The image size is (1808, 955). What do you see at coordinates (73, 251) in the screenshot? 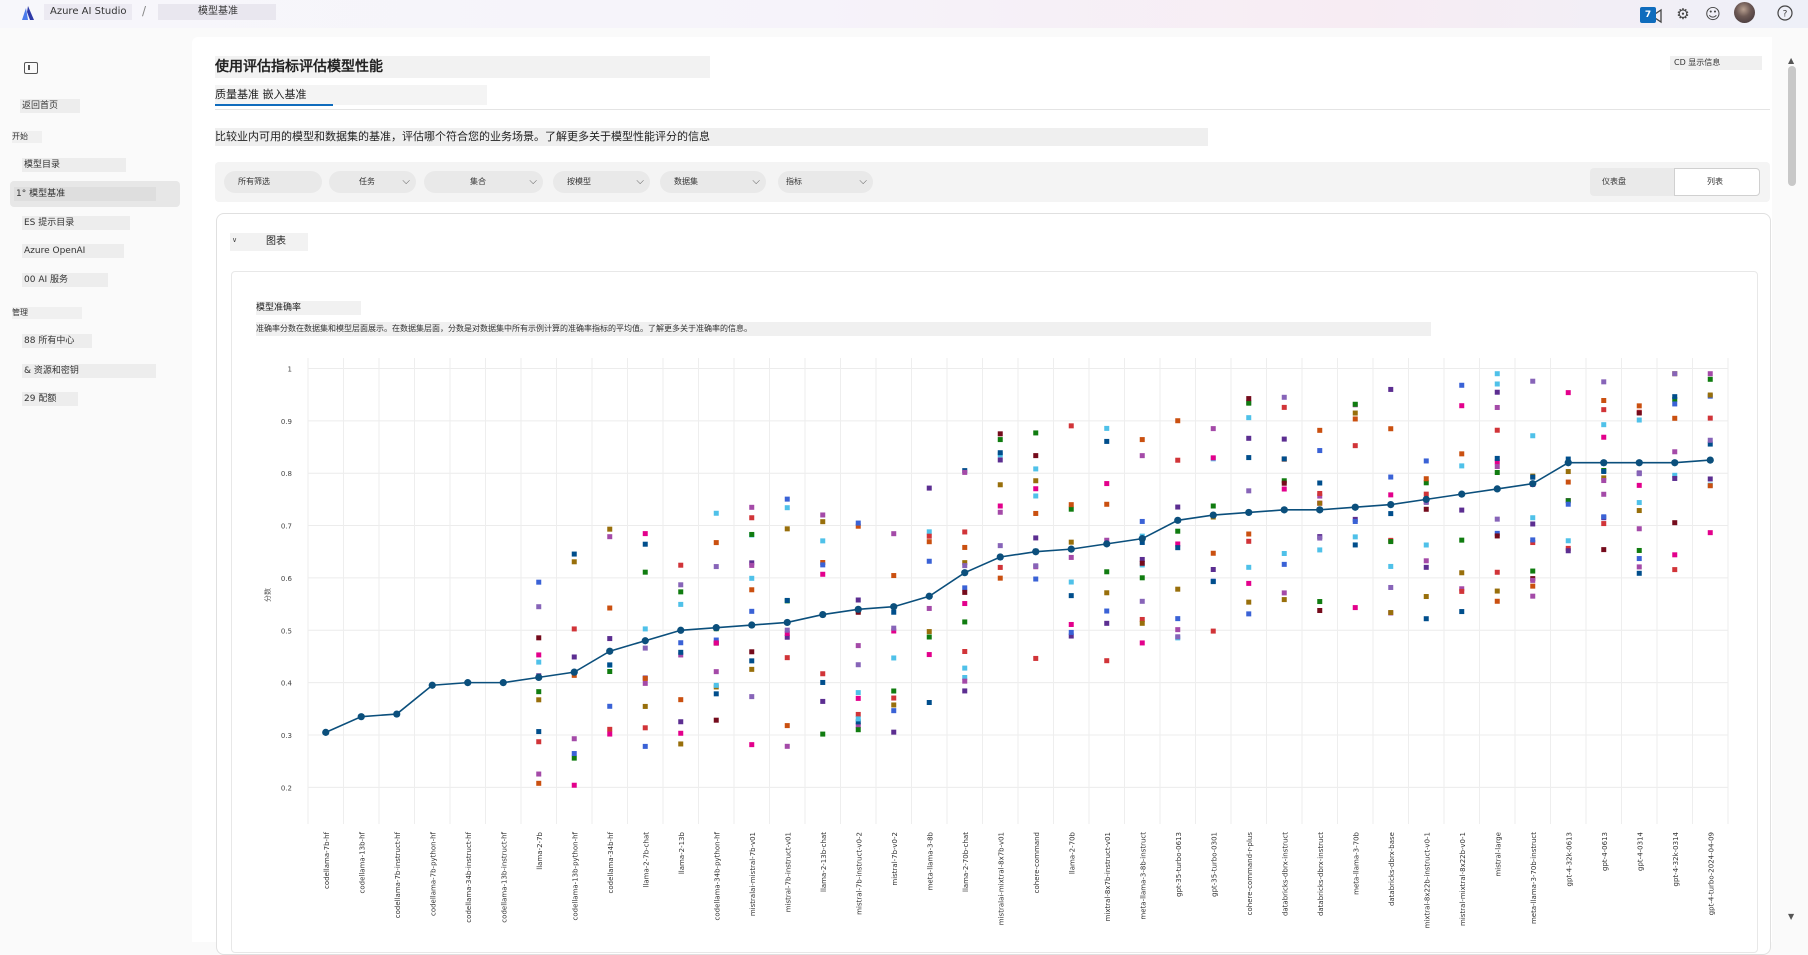
I see `sidebar-item-azure-openai: Azure OpenAI` at bounding box center [73, 251].